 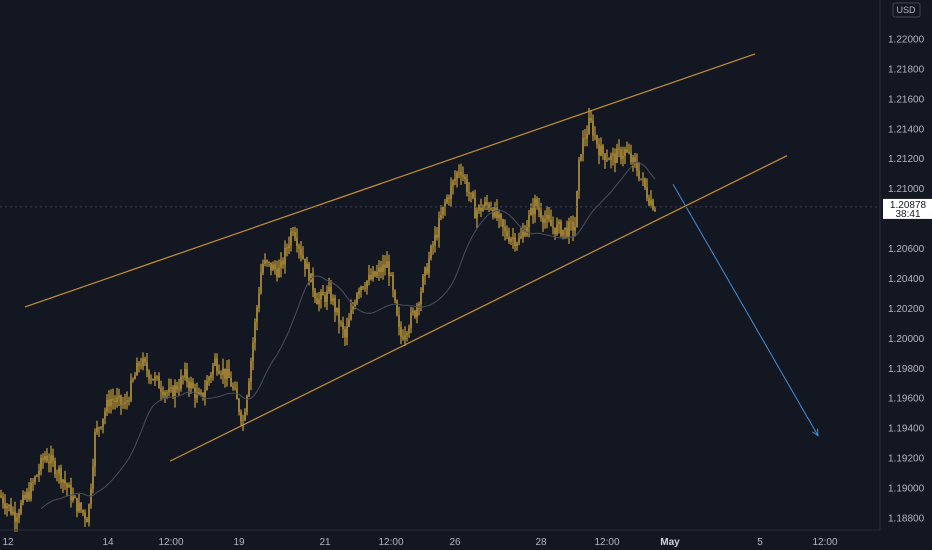 I want to click on price-tick-label: 1.19200, so click(x=906, y=459).